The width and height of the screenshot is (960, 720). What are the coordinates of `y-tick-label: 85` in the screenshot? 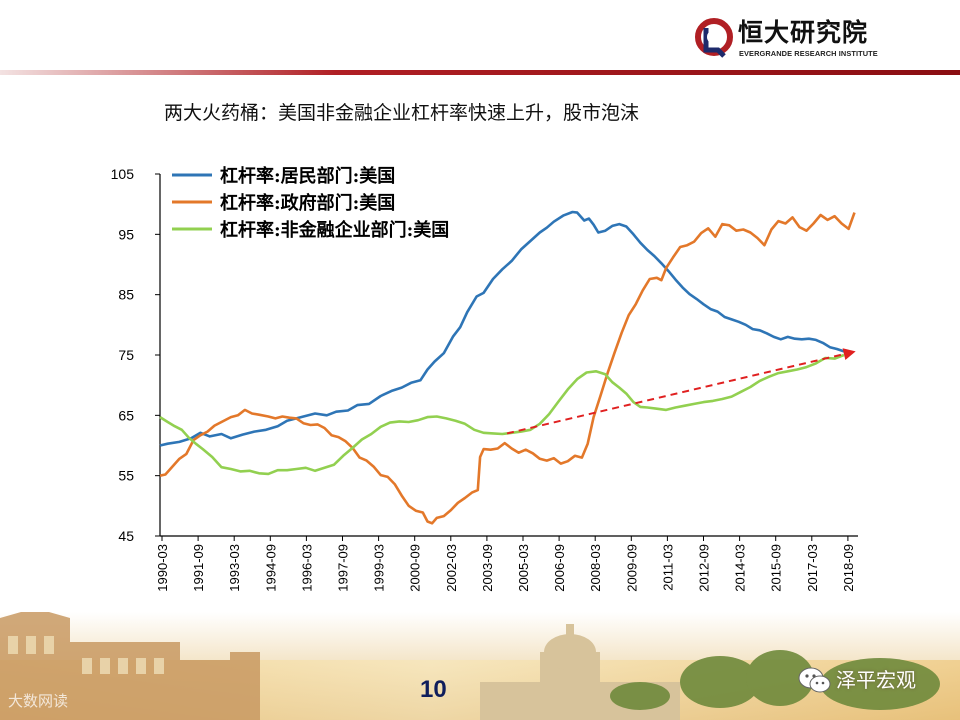 It's located at (126, 295).